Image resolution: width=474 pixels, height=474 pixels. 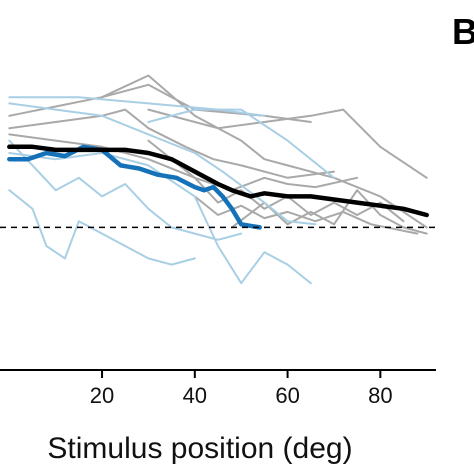 I want to click on x-tick-label: 80, so click(x=380, y=395).